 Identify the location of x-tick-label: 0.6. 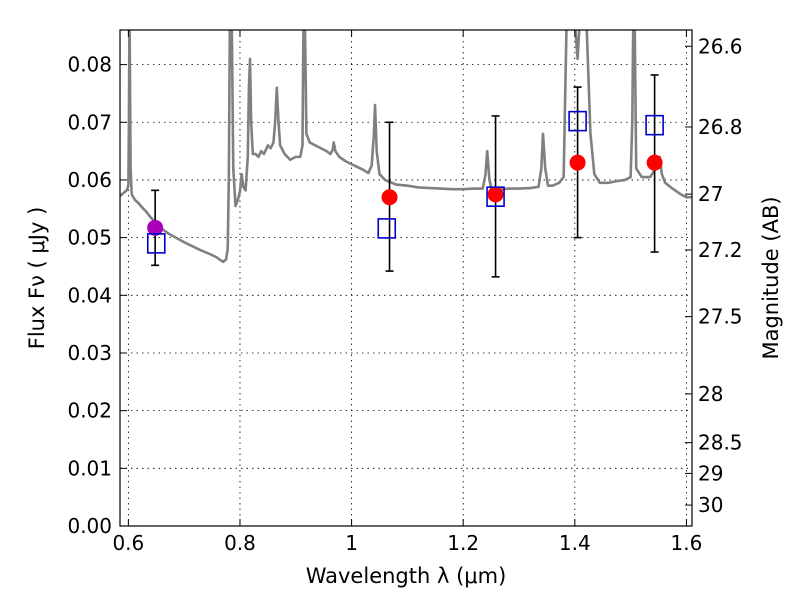
(128, 543).